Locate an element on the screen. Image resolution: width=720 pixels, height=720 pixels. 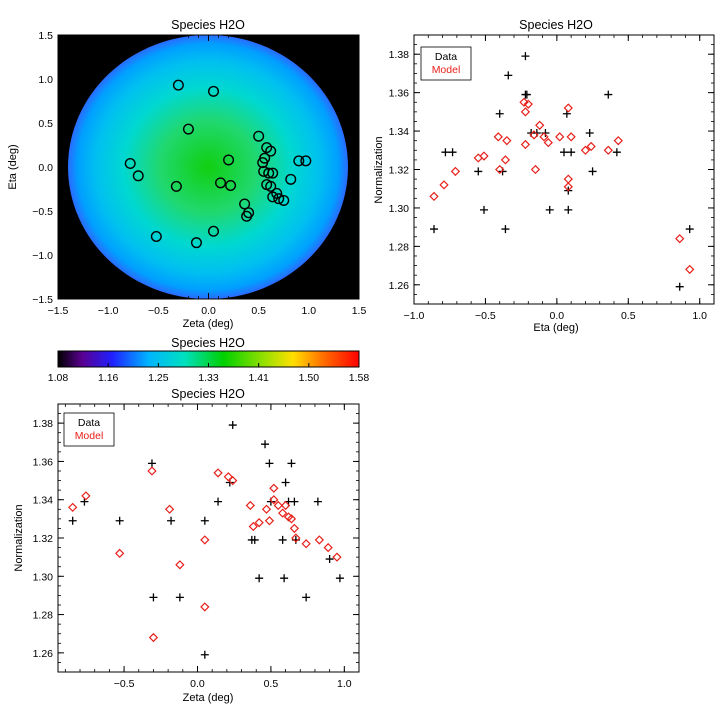
eta-y-tick-label: 1.32 is located at coordinates (399, 171).